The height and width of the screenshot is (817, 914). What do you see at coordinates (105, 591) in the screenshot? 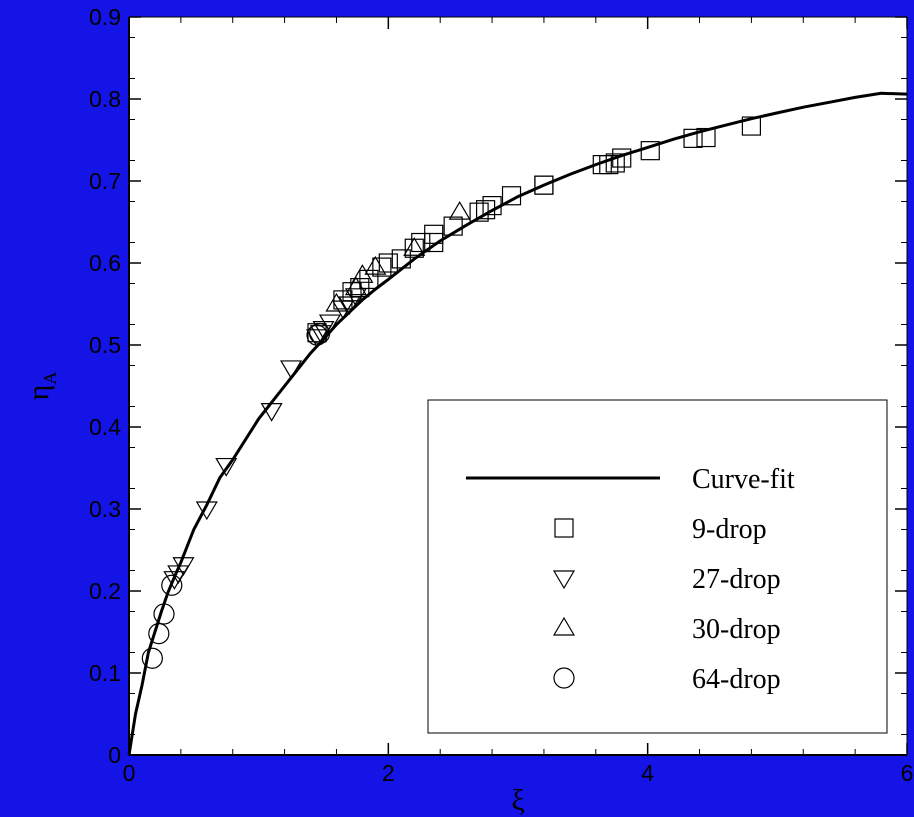
I see `y-tick-label: 0.2` at bounding box center [105, 591].